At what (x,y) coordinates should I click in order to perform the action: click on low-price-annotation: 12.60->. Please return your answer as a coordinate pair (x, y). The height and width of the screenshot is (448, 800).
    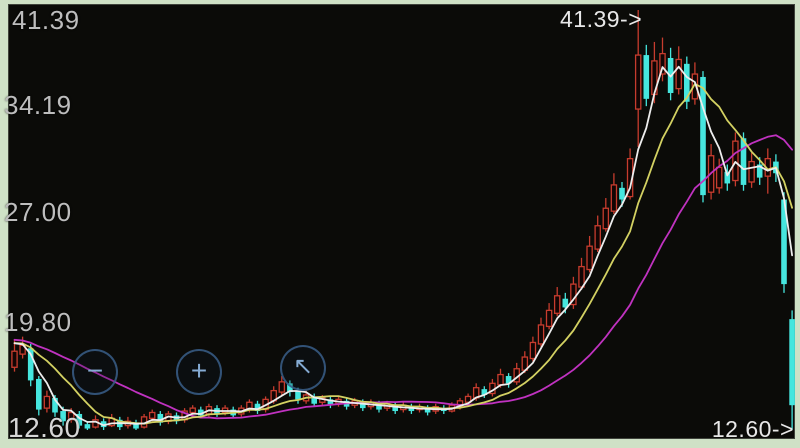
    Looking at the image, I should click on (752, 429).